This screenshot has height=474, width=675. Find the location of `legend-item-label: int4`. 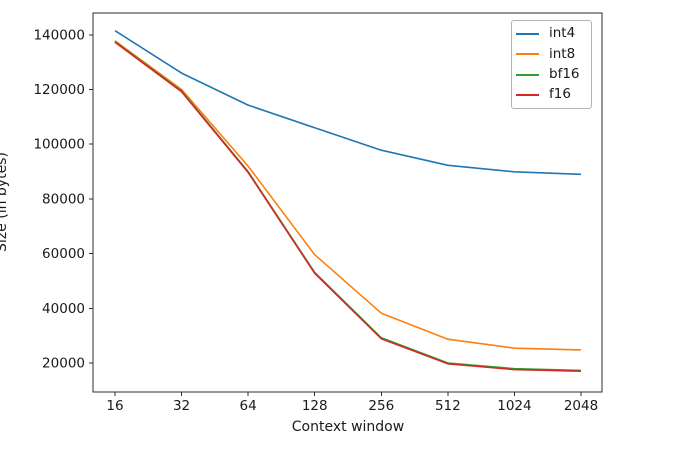

legend-item-label: int4 is located at coordinates (562, 33).